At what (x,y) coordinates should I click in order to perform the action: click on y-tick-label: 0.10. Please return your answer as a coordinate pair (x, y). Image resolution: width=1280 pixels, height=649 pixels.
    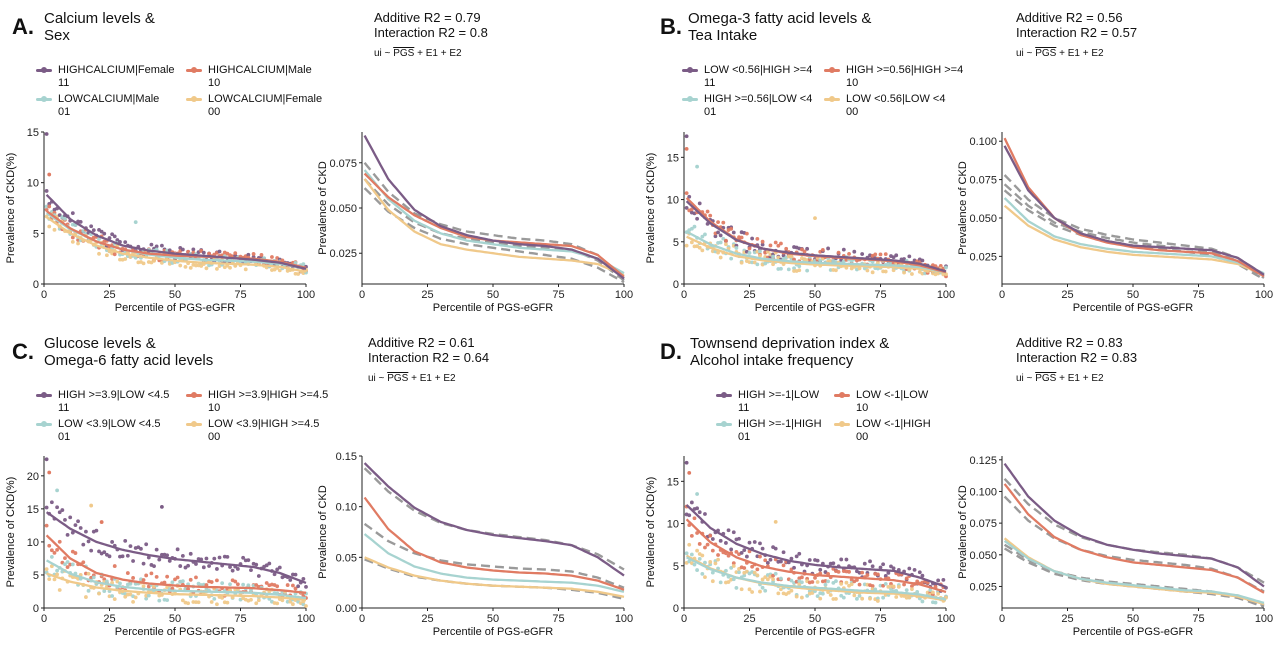
    Looking at the image, I should click on (346, 508).